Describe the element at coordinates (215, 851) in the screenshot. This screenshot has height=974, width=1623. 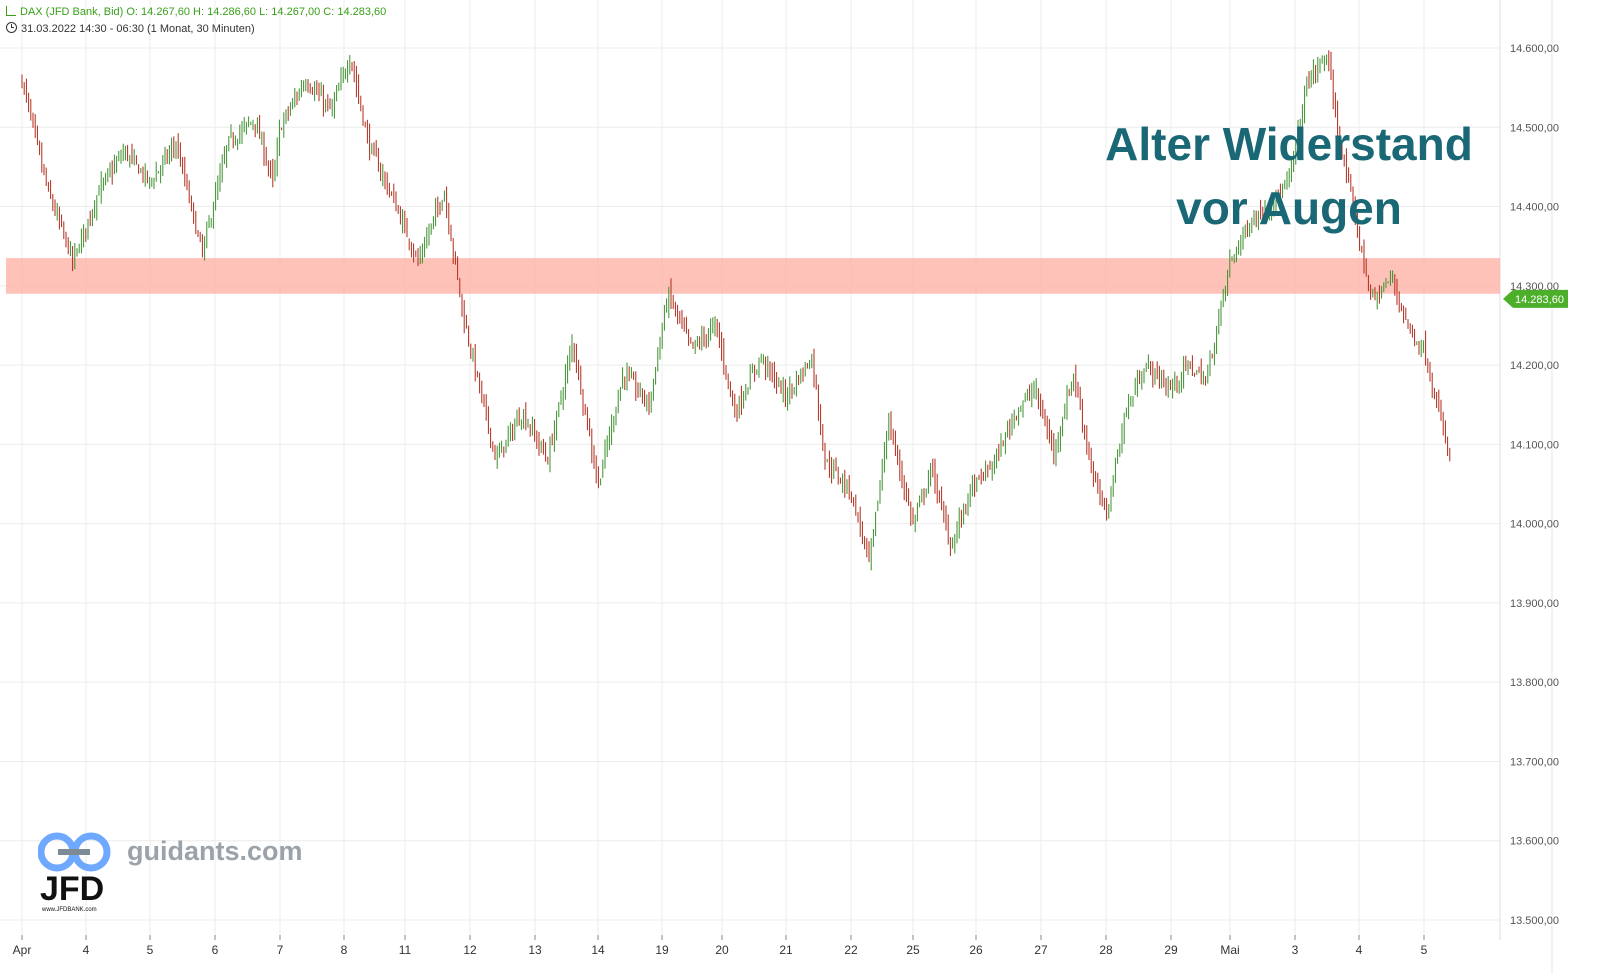
I see `logo-text: guidants.com` at that location.